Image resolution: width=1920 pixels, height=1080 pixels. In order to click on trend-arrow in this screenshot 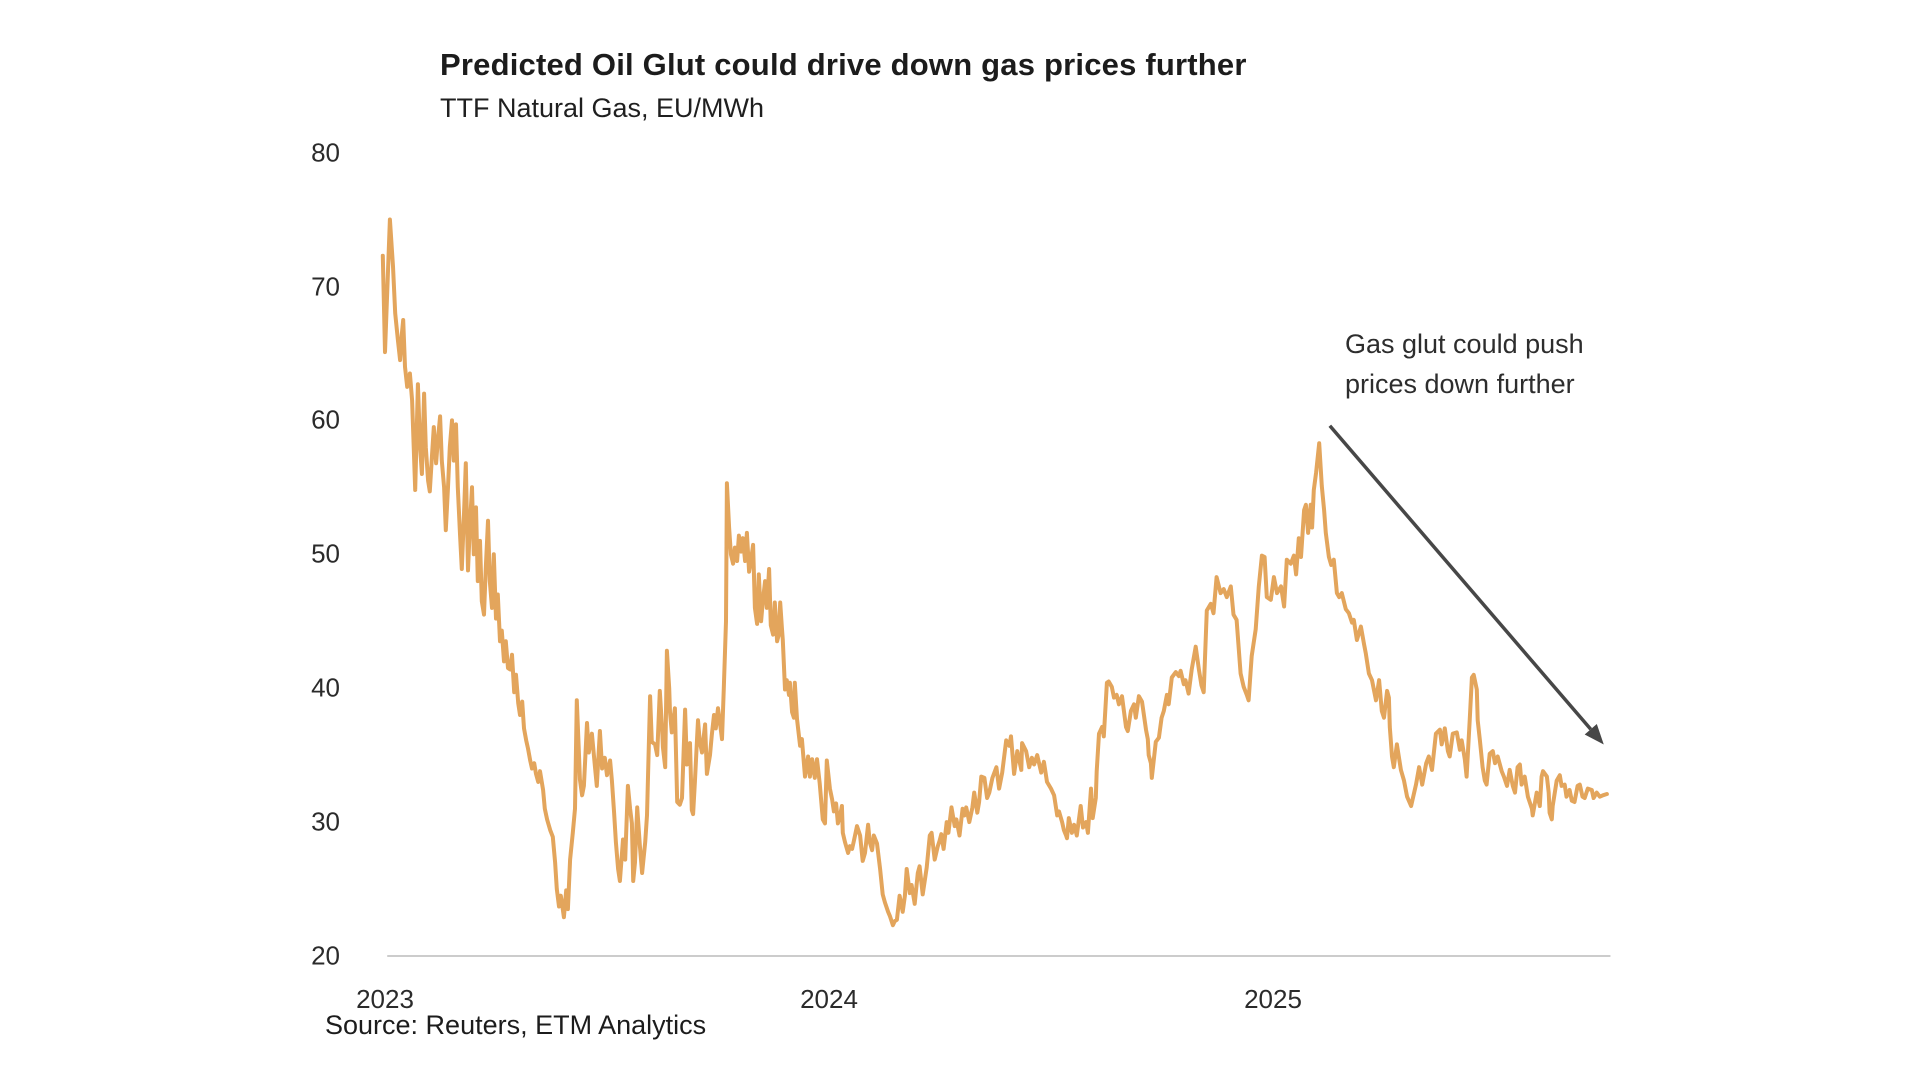, I will do `click(1460, 577)`.